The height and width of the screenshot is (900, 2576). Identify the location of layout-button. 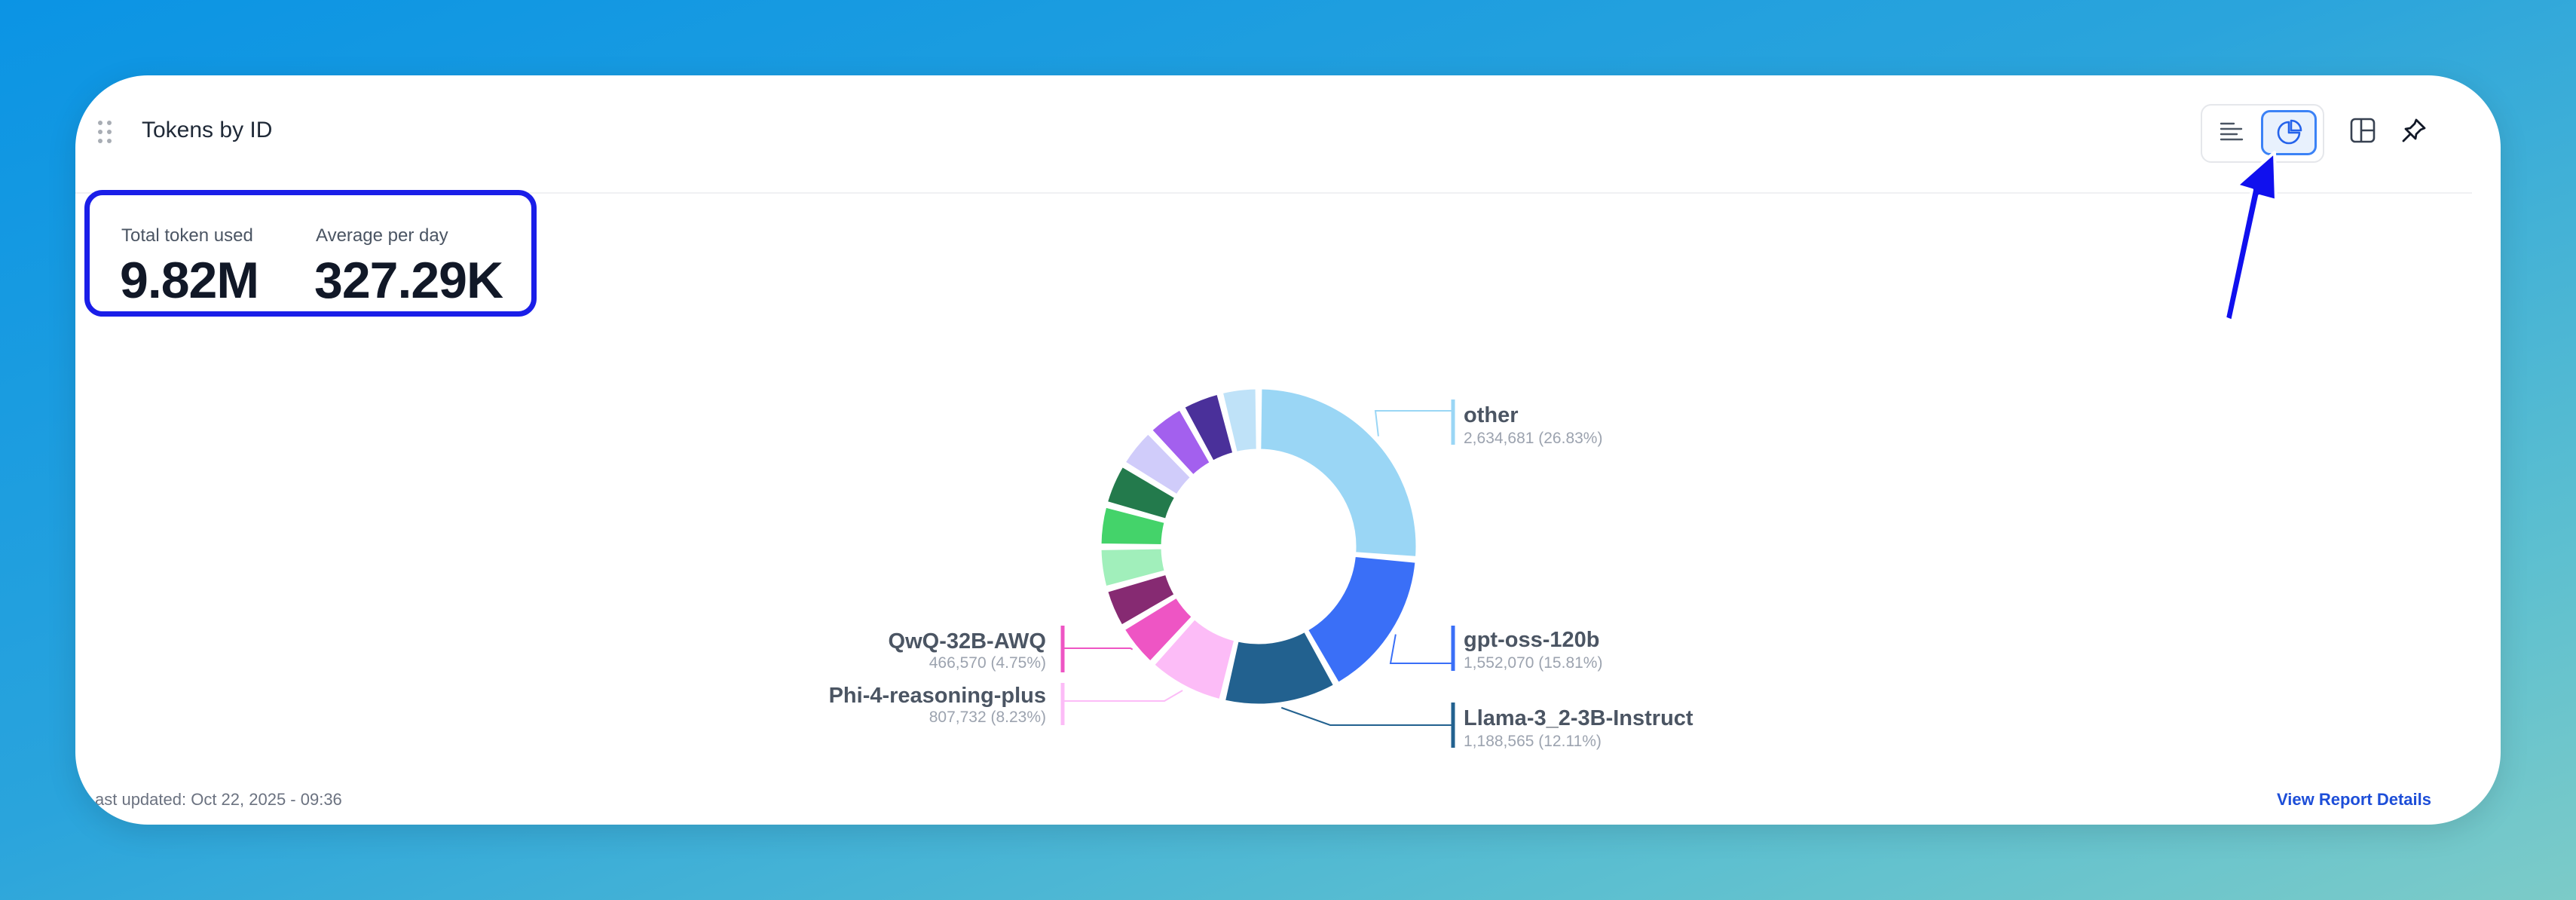
(2363, 130).